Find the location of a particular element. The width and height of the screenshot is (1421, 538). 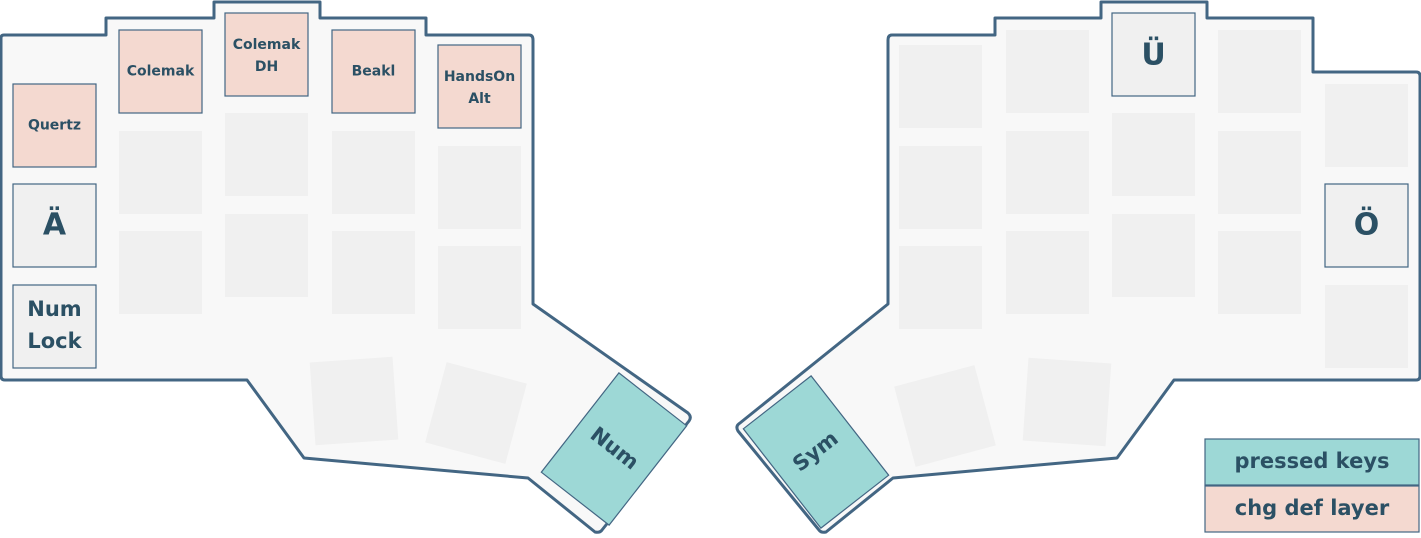

key-sym-thumb: Sym is located at coordinates (816, 452).